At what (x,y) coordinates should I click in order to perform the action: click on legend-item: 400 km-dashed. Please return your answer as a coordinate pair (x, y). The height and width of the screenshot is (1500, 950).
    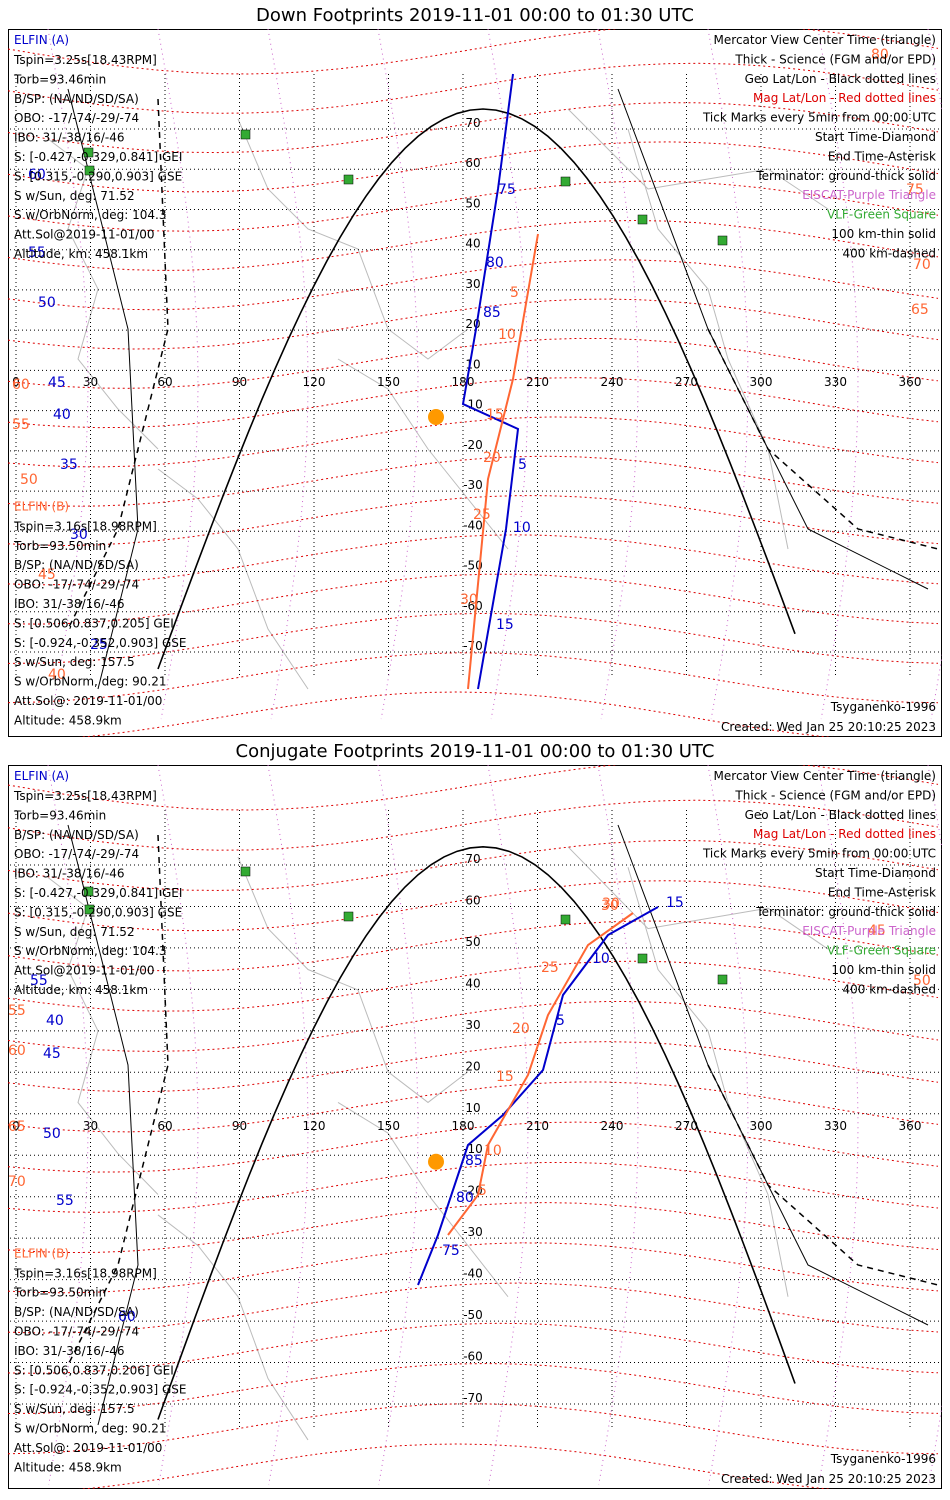
    Looking at the image, I should click on (889, 989).